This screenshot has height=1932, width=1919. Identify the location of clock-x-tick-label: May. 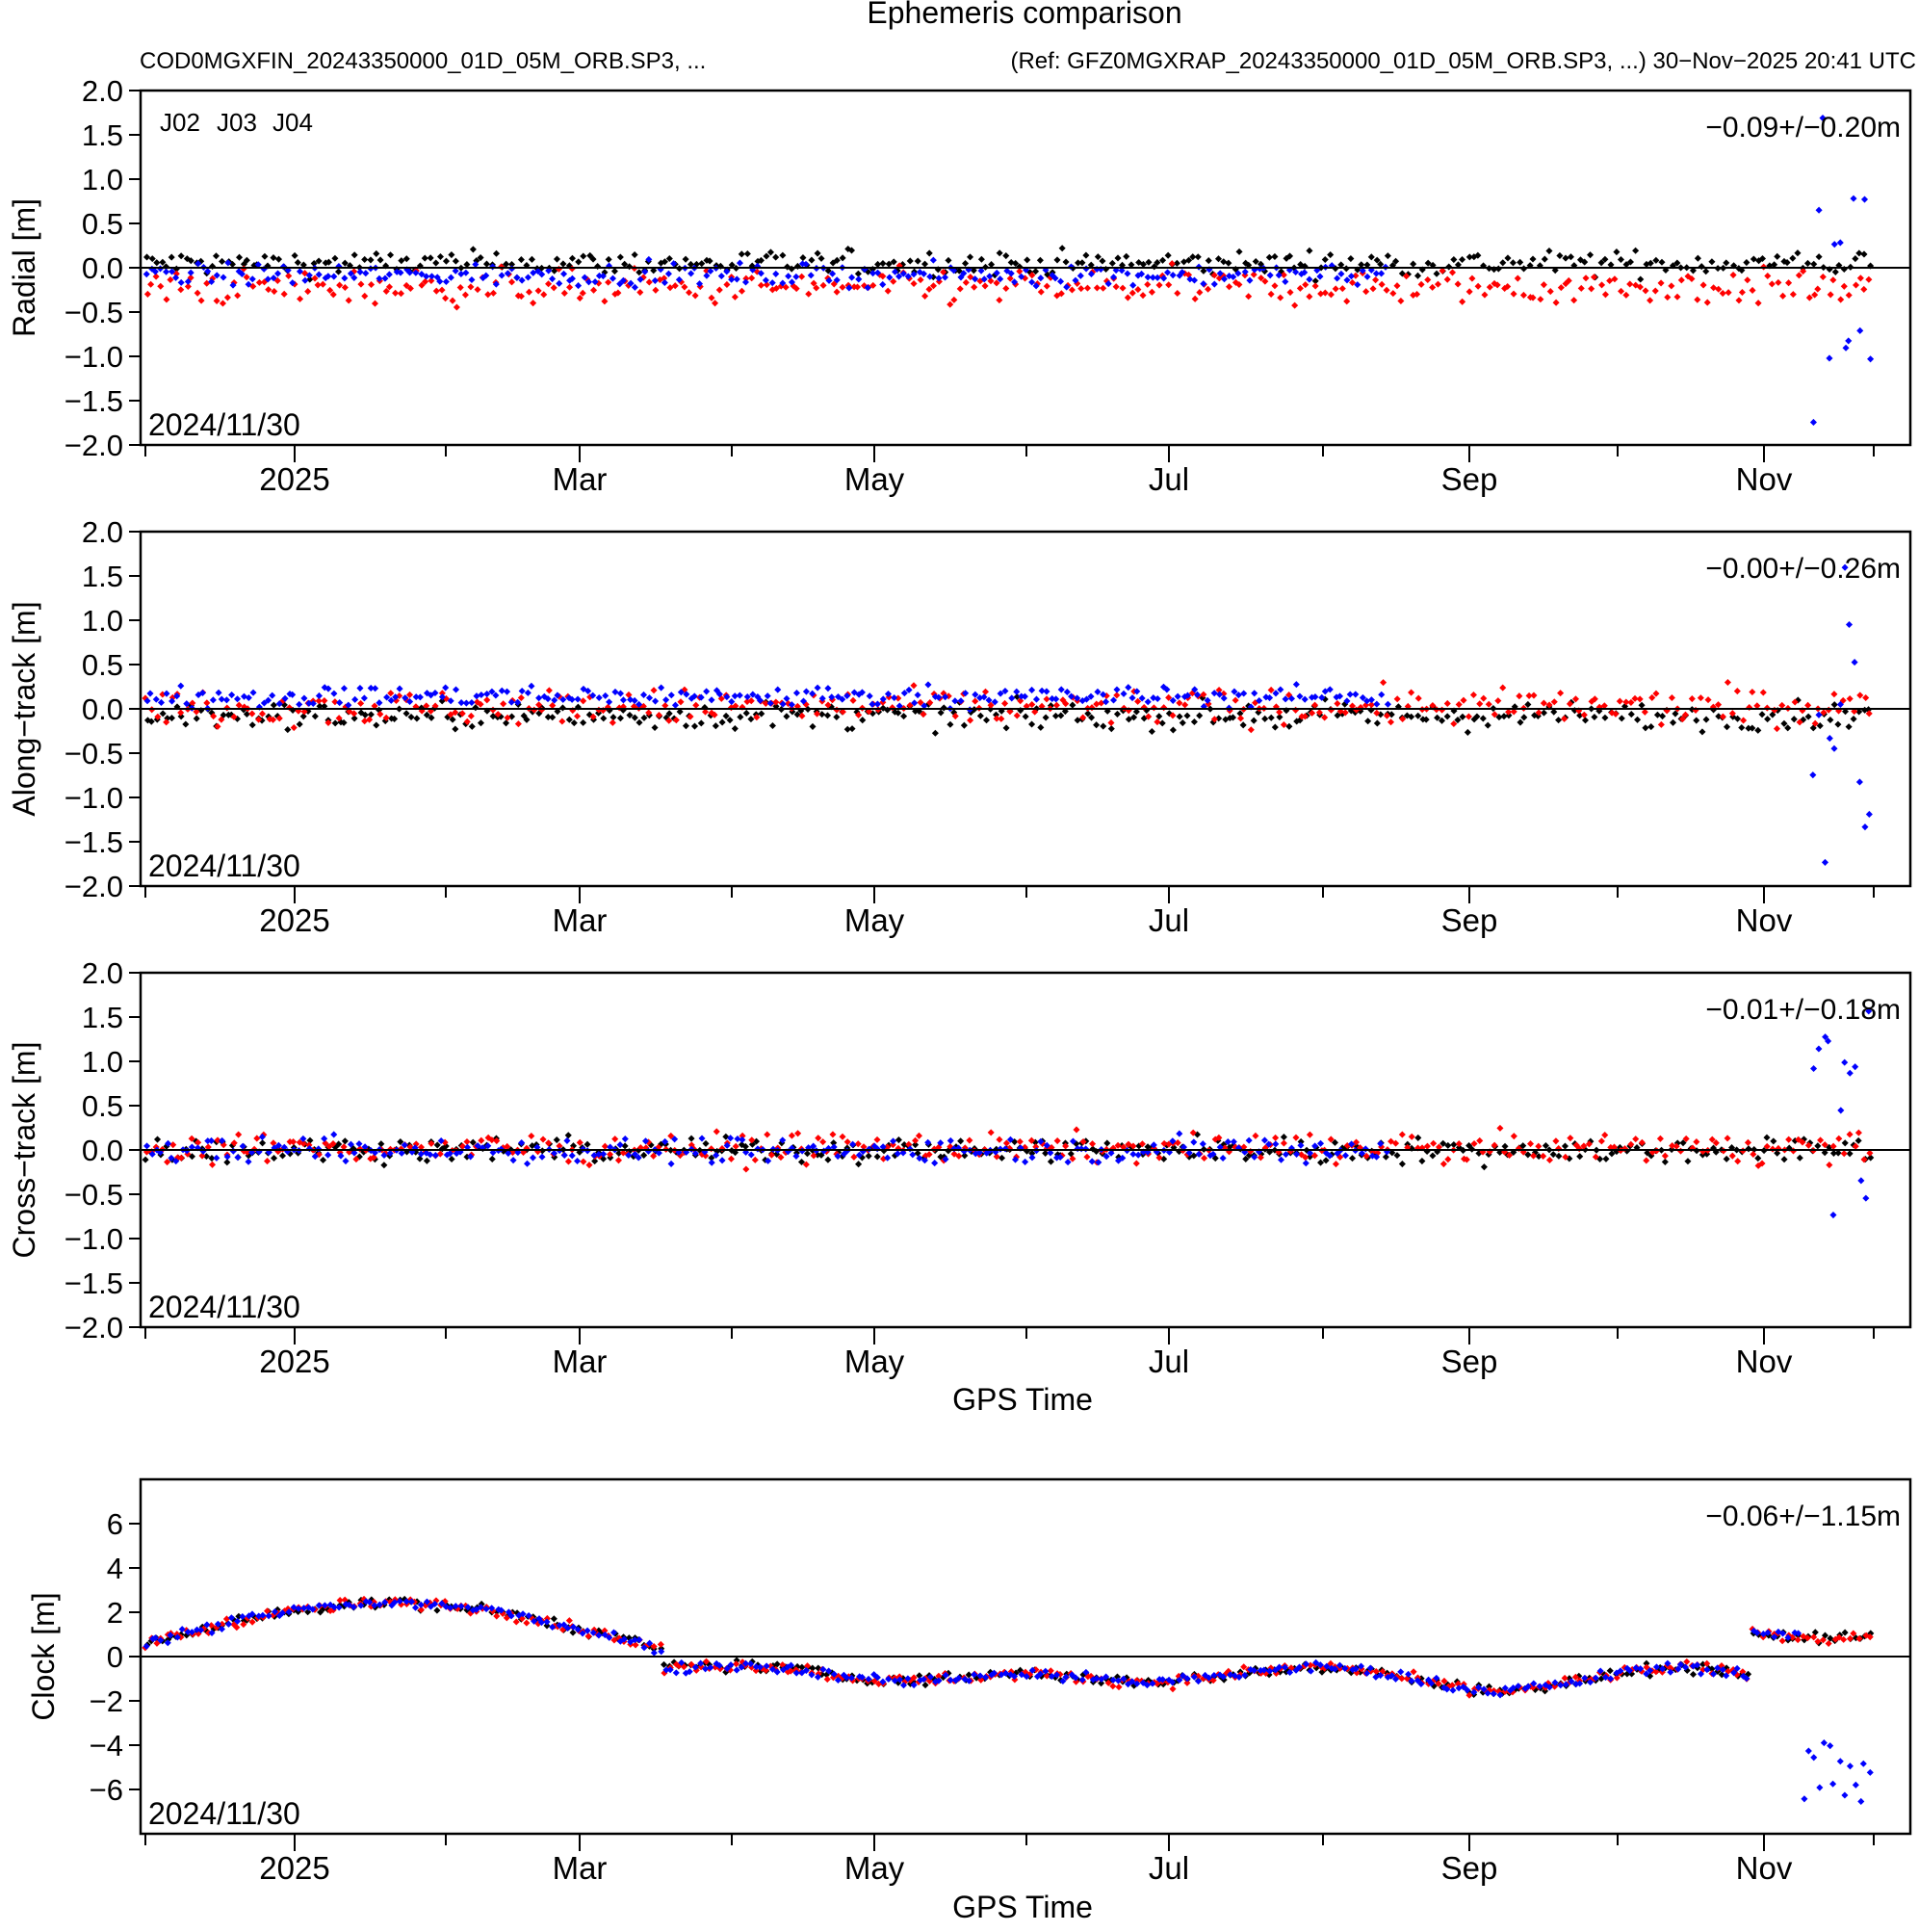
(874, 1868).